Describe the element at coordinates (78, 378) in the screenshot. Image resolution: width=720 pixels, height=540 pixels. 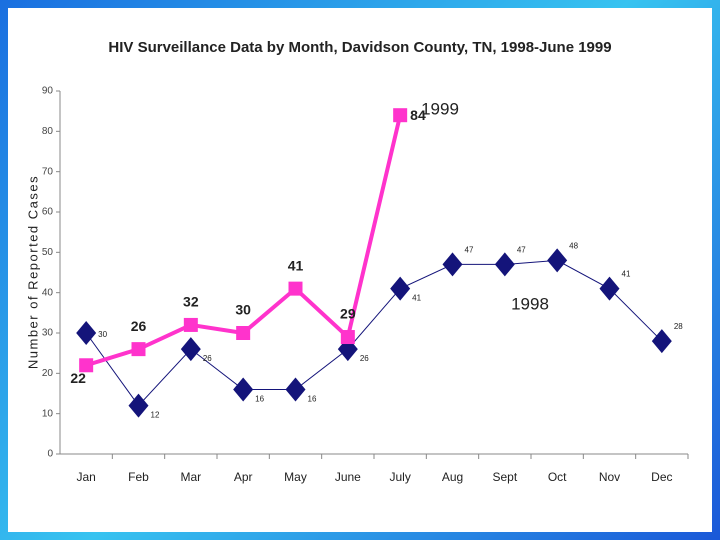
I see `data-label: 22` at that location.